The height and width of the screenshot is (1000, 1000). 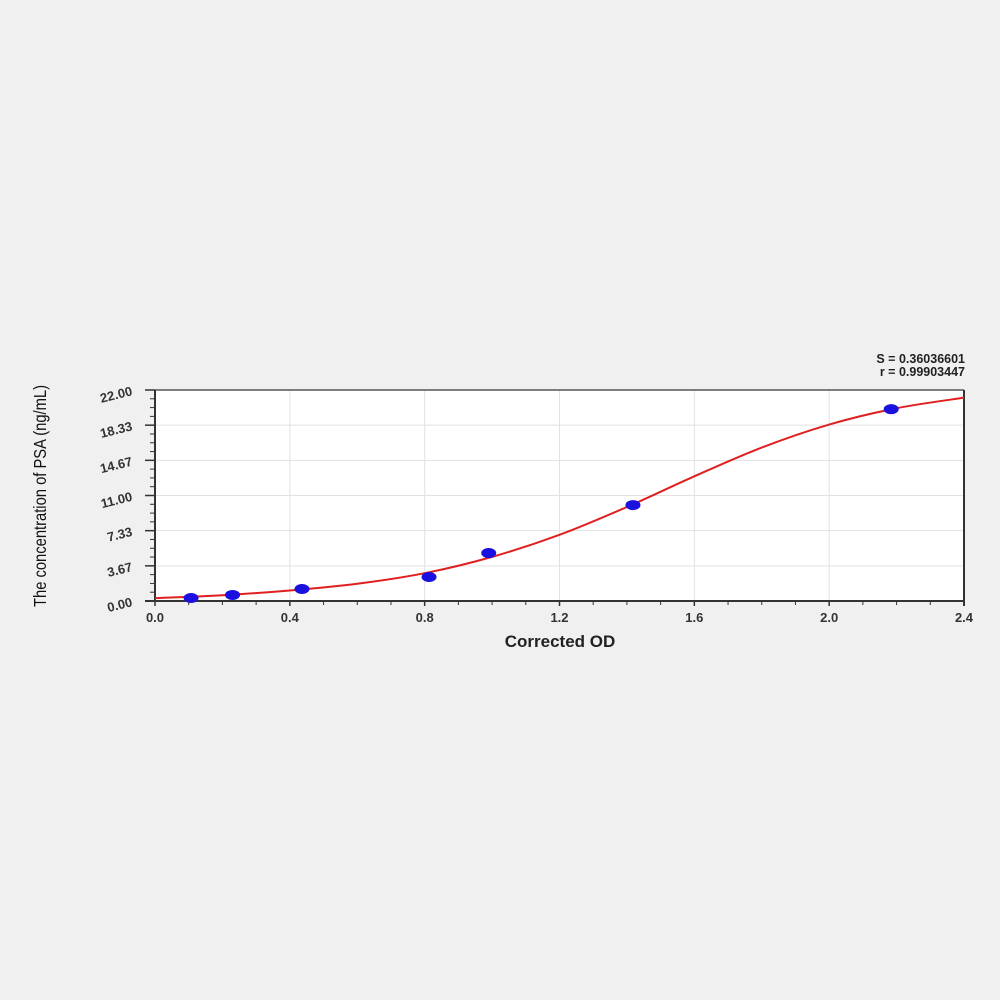 What do you see at coordinates (922, 372) in the screenshot?
I see `r-value-annotation: r = 0.99903447` at bounding box center [922, 372].